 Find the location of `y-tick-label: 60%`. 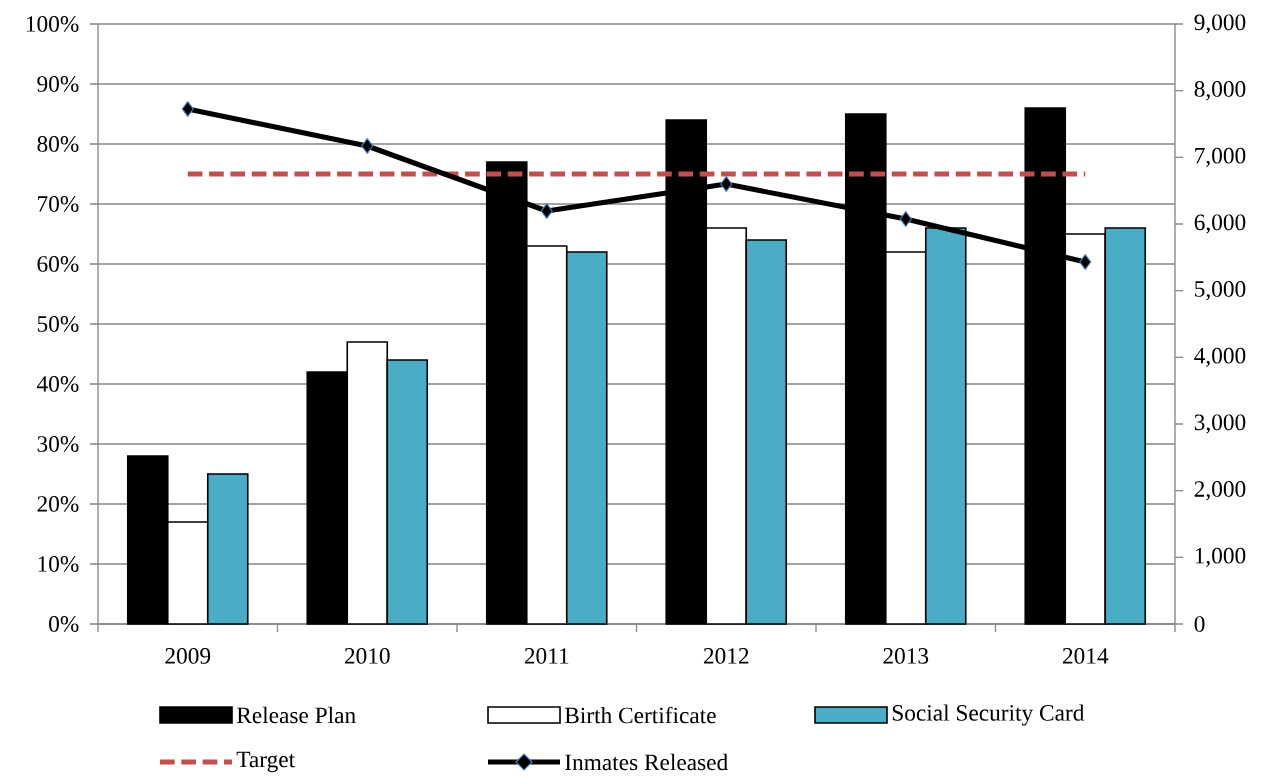

y-tick-label: 60% is located at coordinates (58, 264).